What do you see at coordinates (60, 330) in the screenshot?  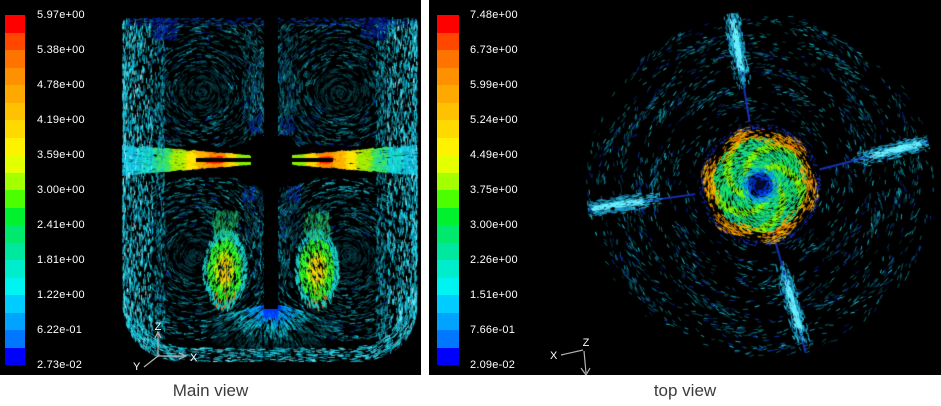 I see `legend-label: 6.22e-01` at bounding box center [60, 330].